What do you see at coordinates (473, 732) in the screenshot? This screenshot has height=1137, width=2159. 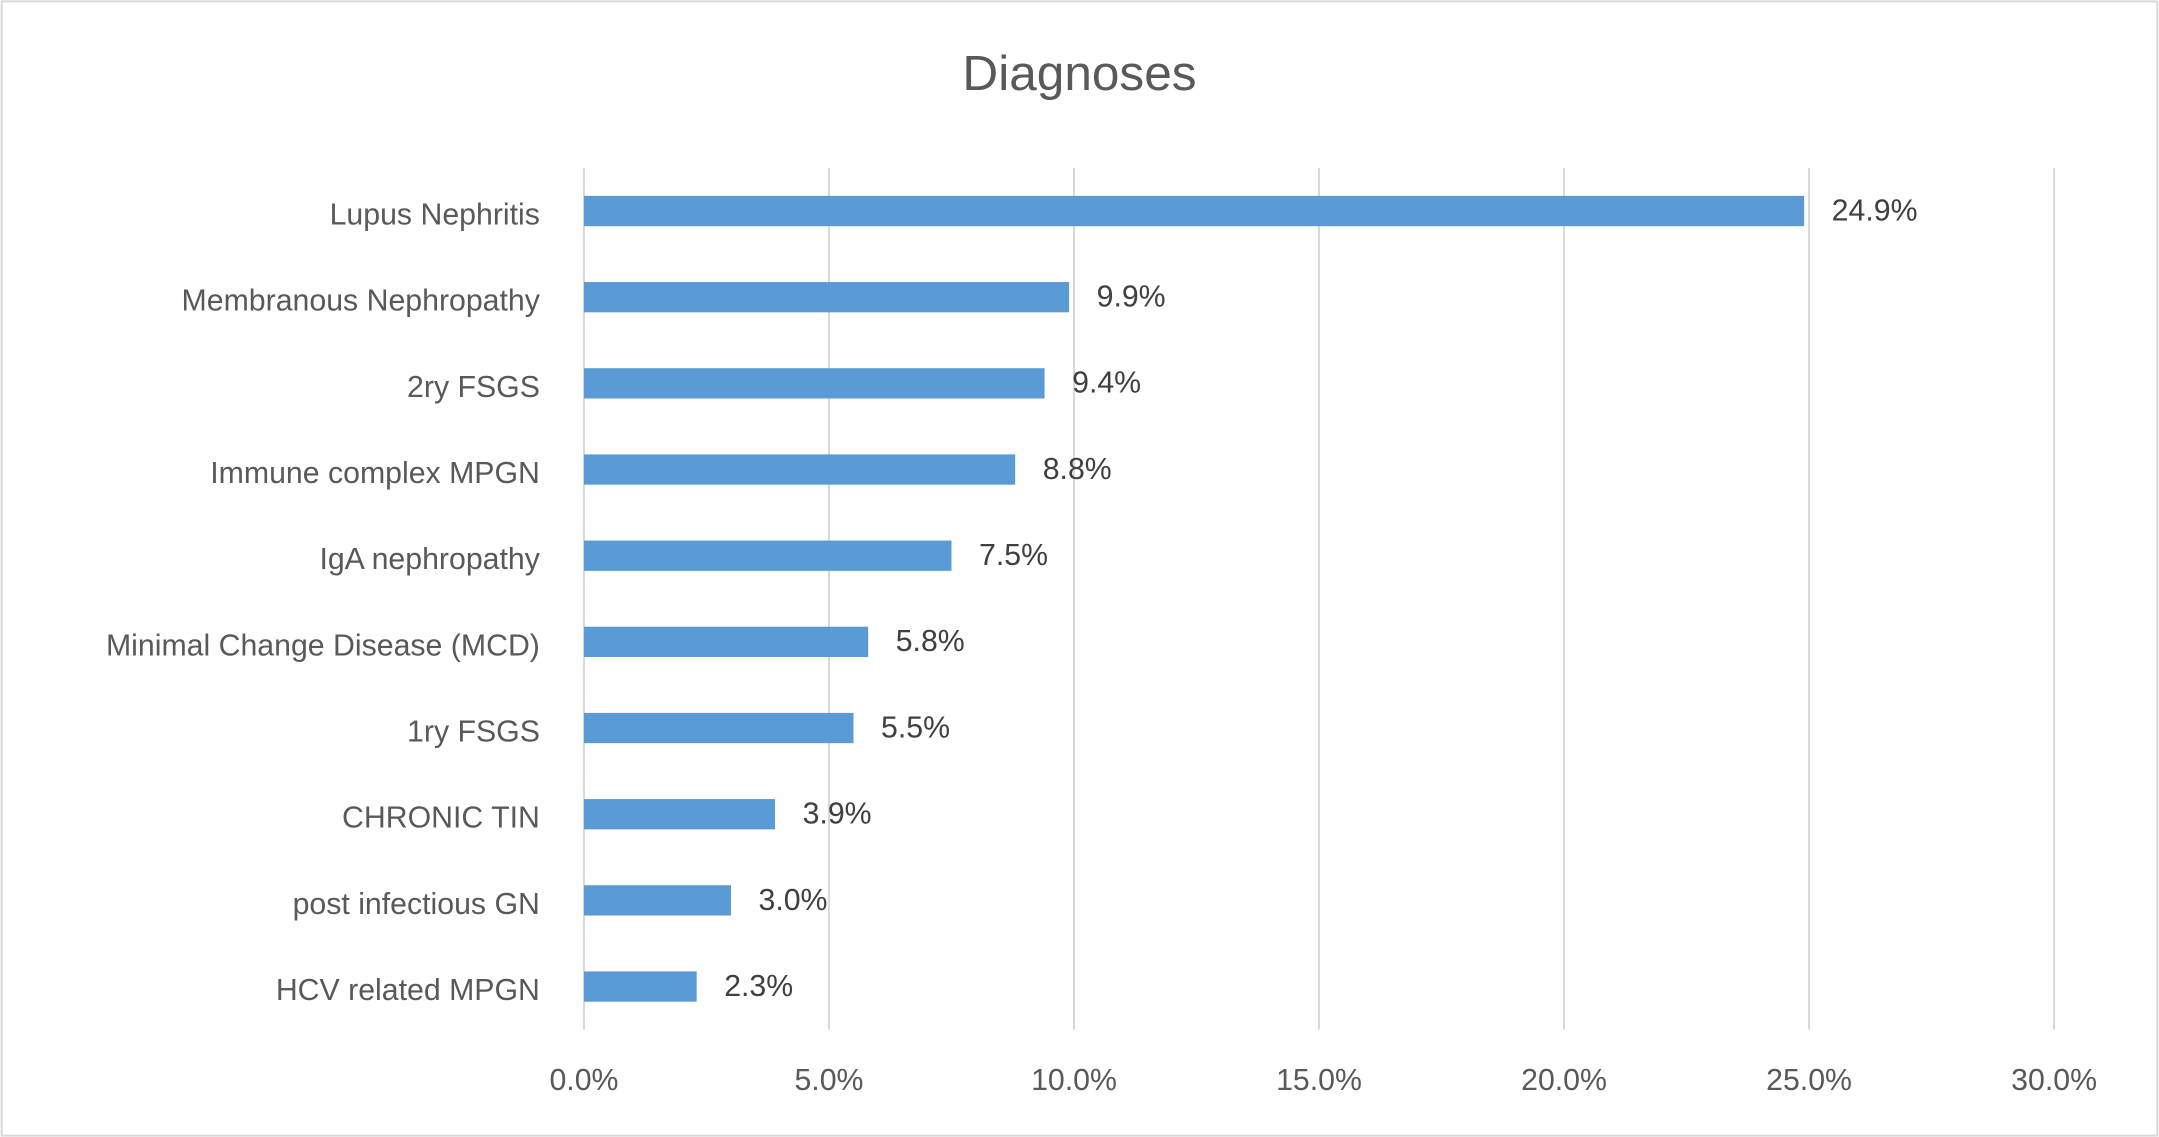 I see `y-tick-label: 1ry FSGS` at bounding box center [473, 732].